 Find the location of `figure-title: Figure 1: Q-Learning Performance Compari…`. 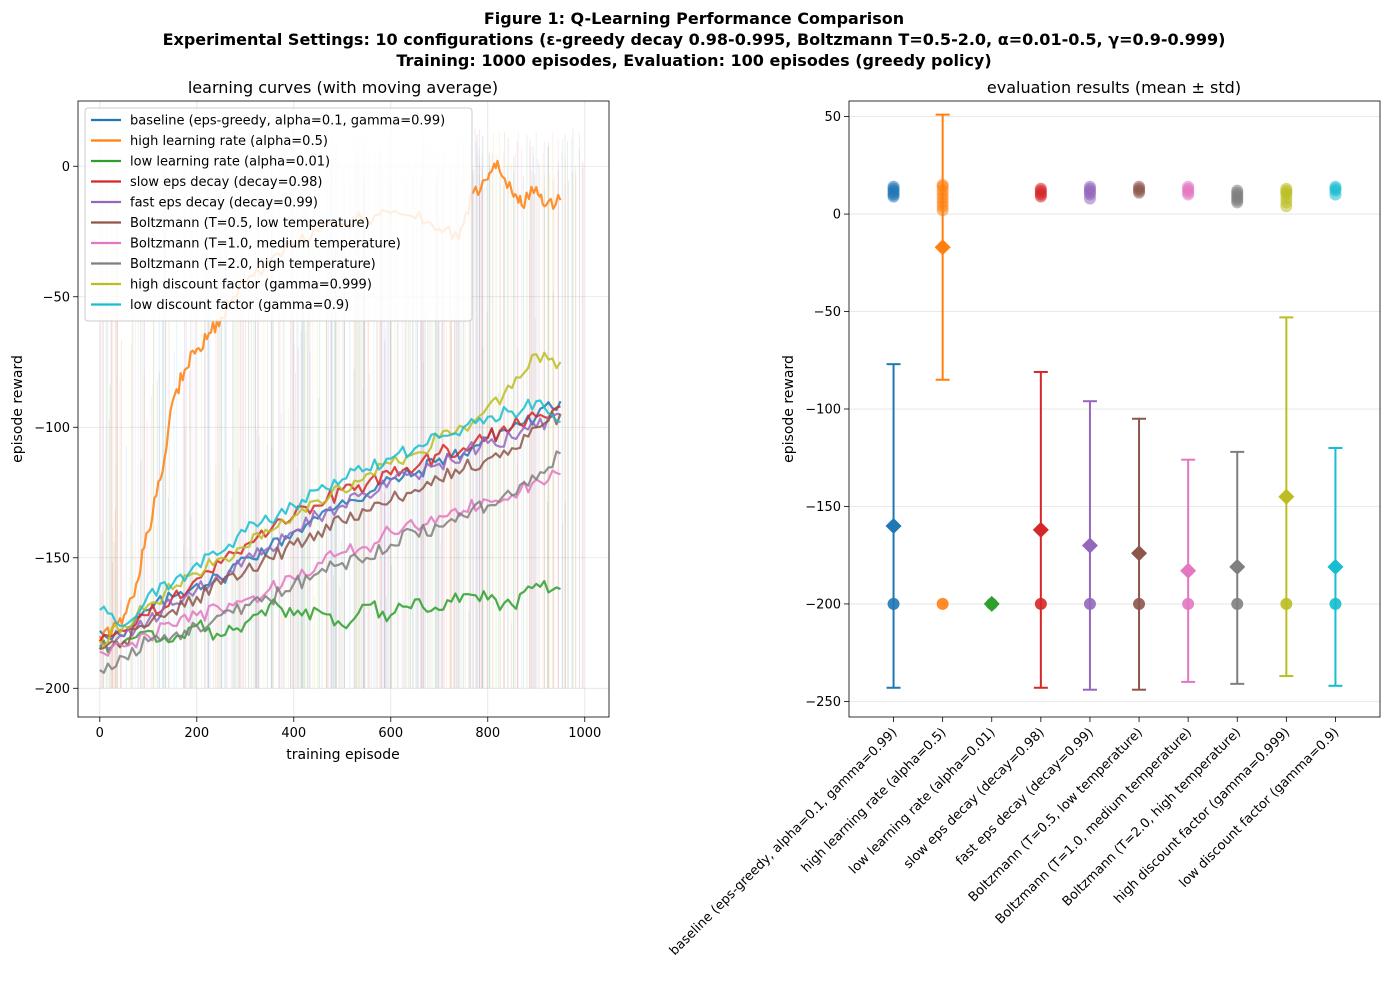

figure-title: Figure 1: Q-Learning Performance Compari… is located at coordinates (694, 39).